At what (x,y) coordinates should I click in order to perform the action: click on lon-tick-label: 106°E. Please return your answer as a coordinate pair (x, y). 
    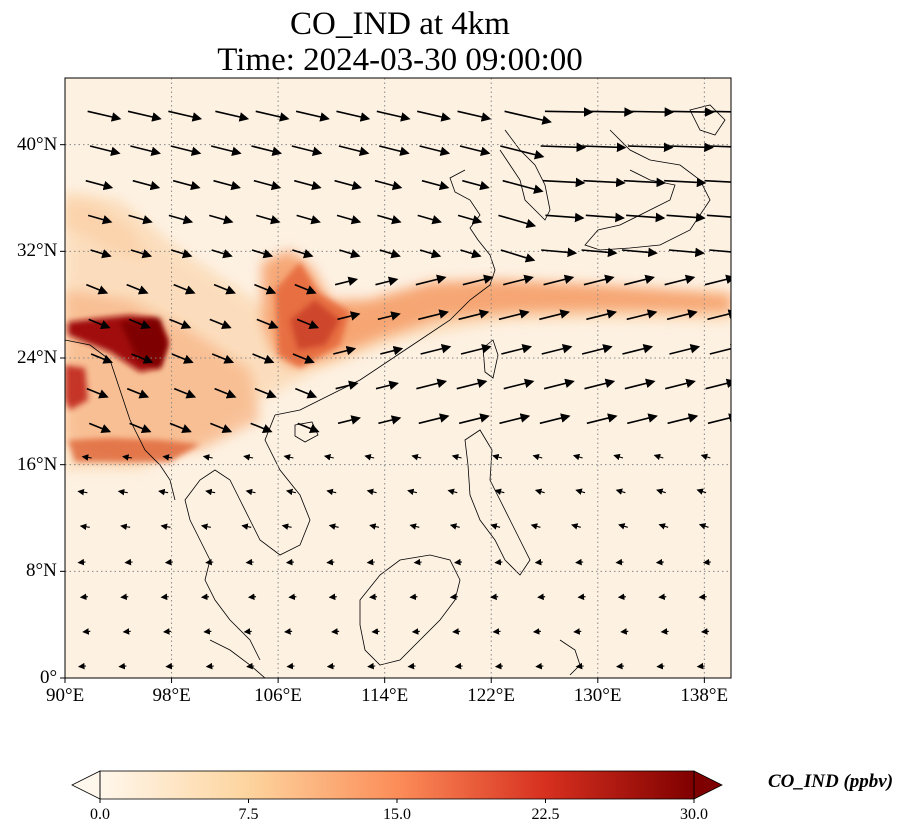
    Looking at the image, I should click on (278, 695).